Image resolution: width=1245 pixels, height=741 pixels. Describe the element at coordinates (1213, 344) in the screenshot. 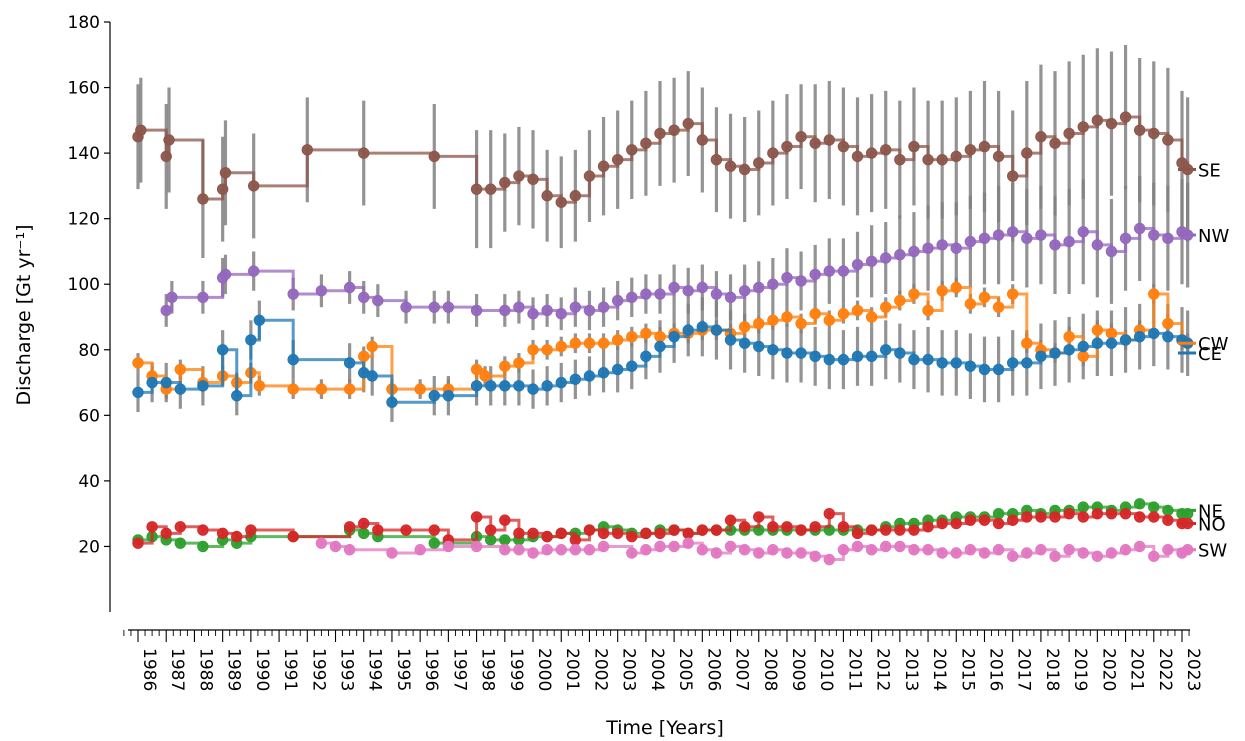

I see `region-label-cw: CW` at that location.